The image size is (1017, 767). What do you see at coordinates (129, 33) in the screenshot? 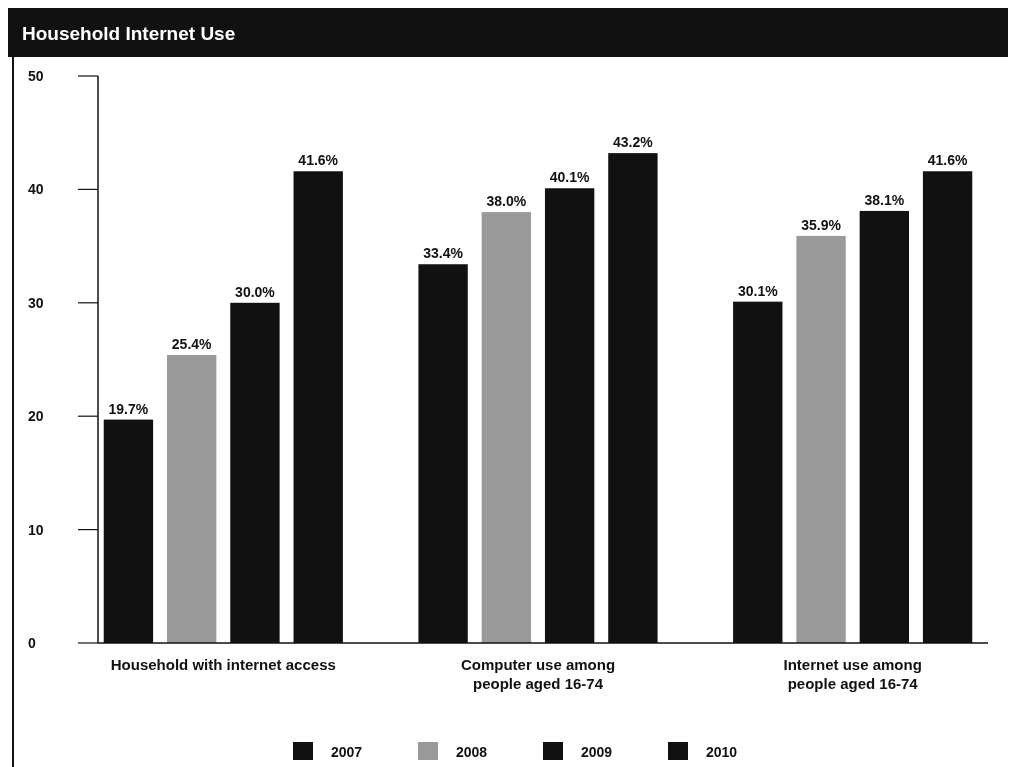
I see `chart-title: Household Internet Use` at bounding box center [129, 33].